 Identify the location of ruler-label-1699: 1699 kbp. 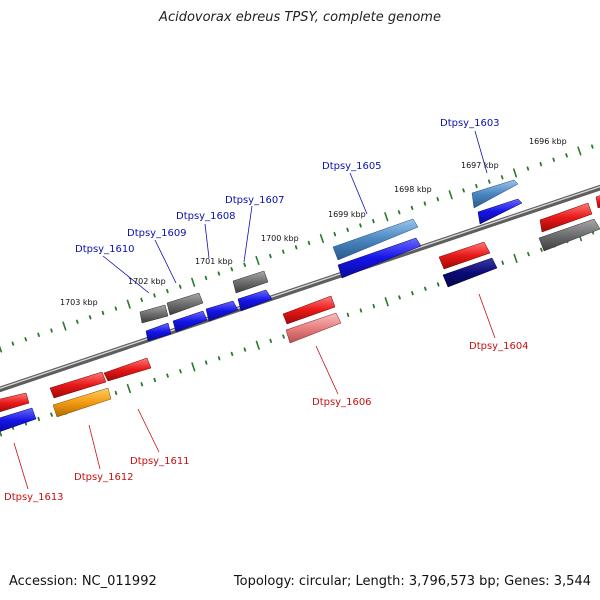
(347, 214).